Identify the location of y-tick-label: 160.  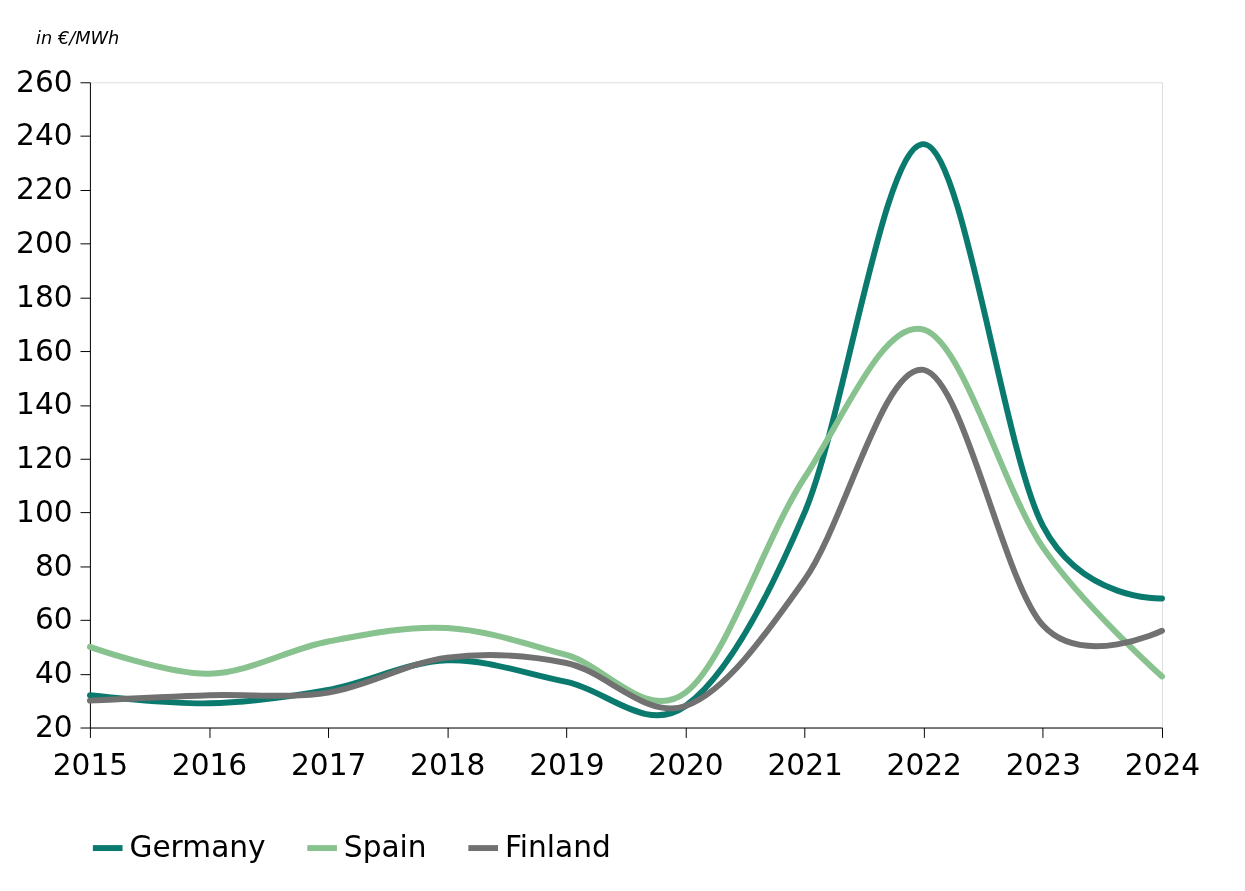
(44, 350).